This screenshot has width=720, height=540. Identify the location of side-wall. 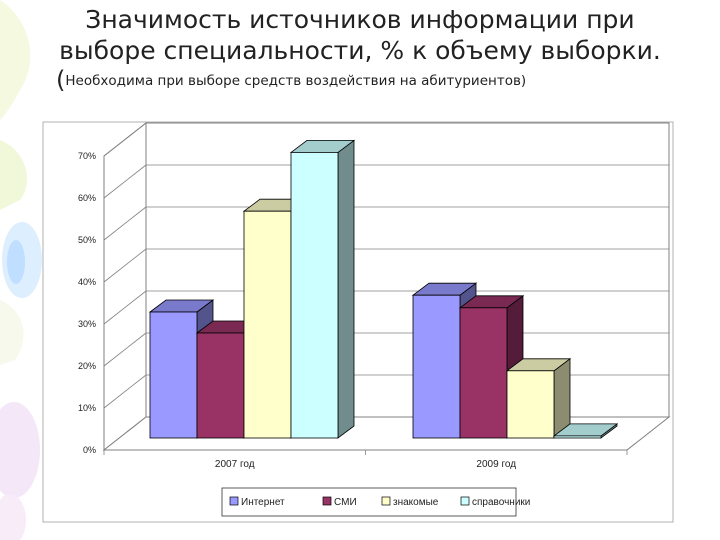
(125, 286).